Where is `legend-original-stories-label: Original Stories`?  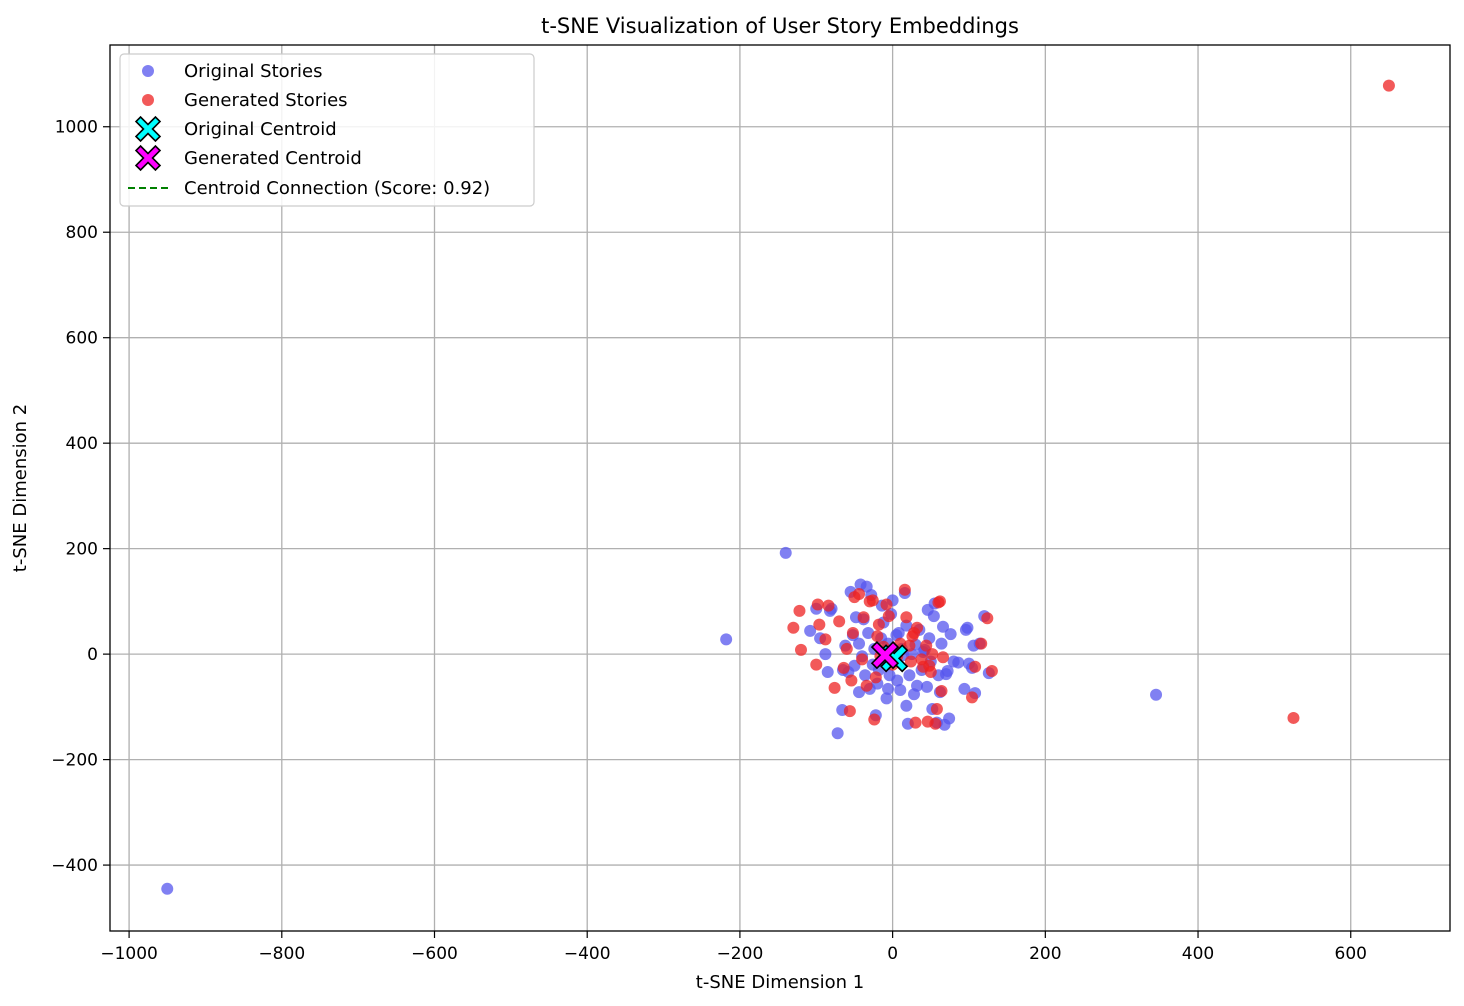
legend-original-stories-label: Original Stories is located at coordinates (253, 71).